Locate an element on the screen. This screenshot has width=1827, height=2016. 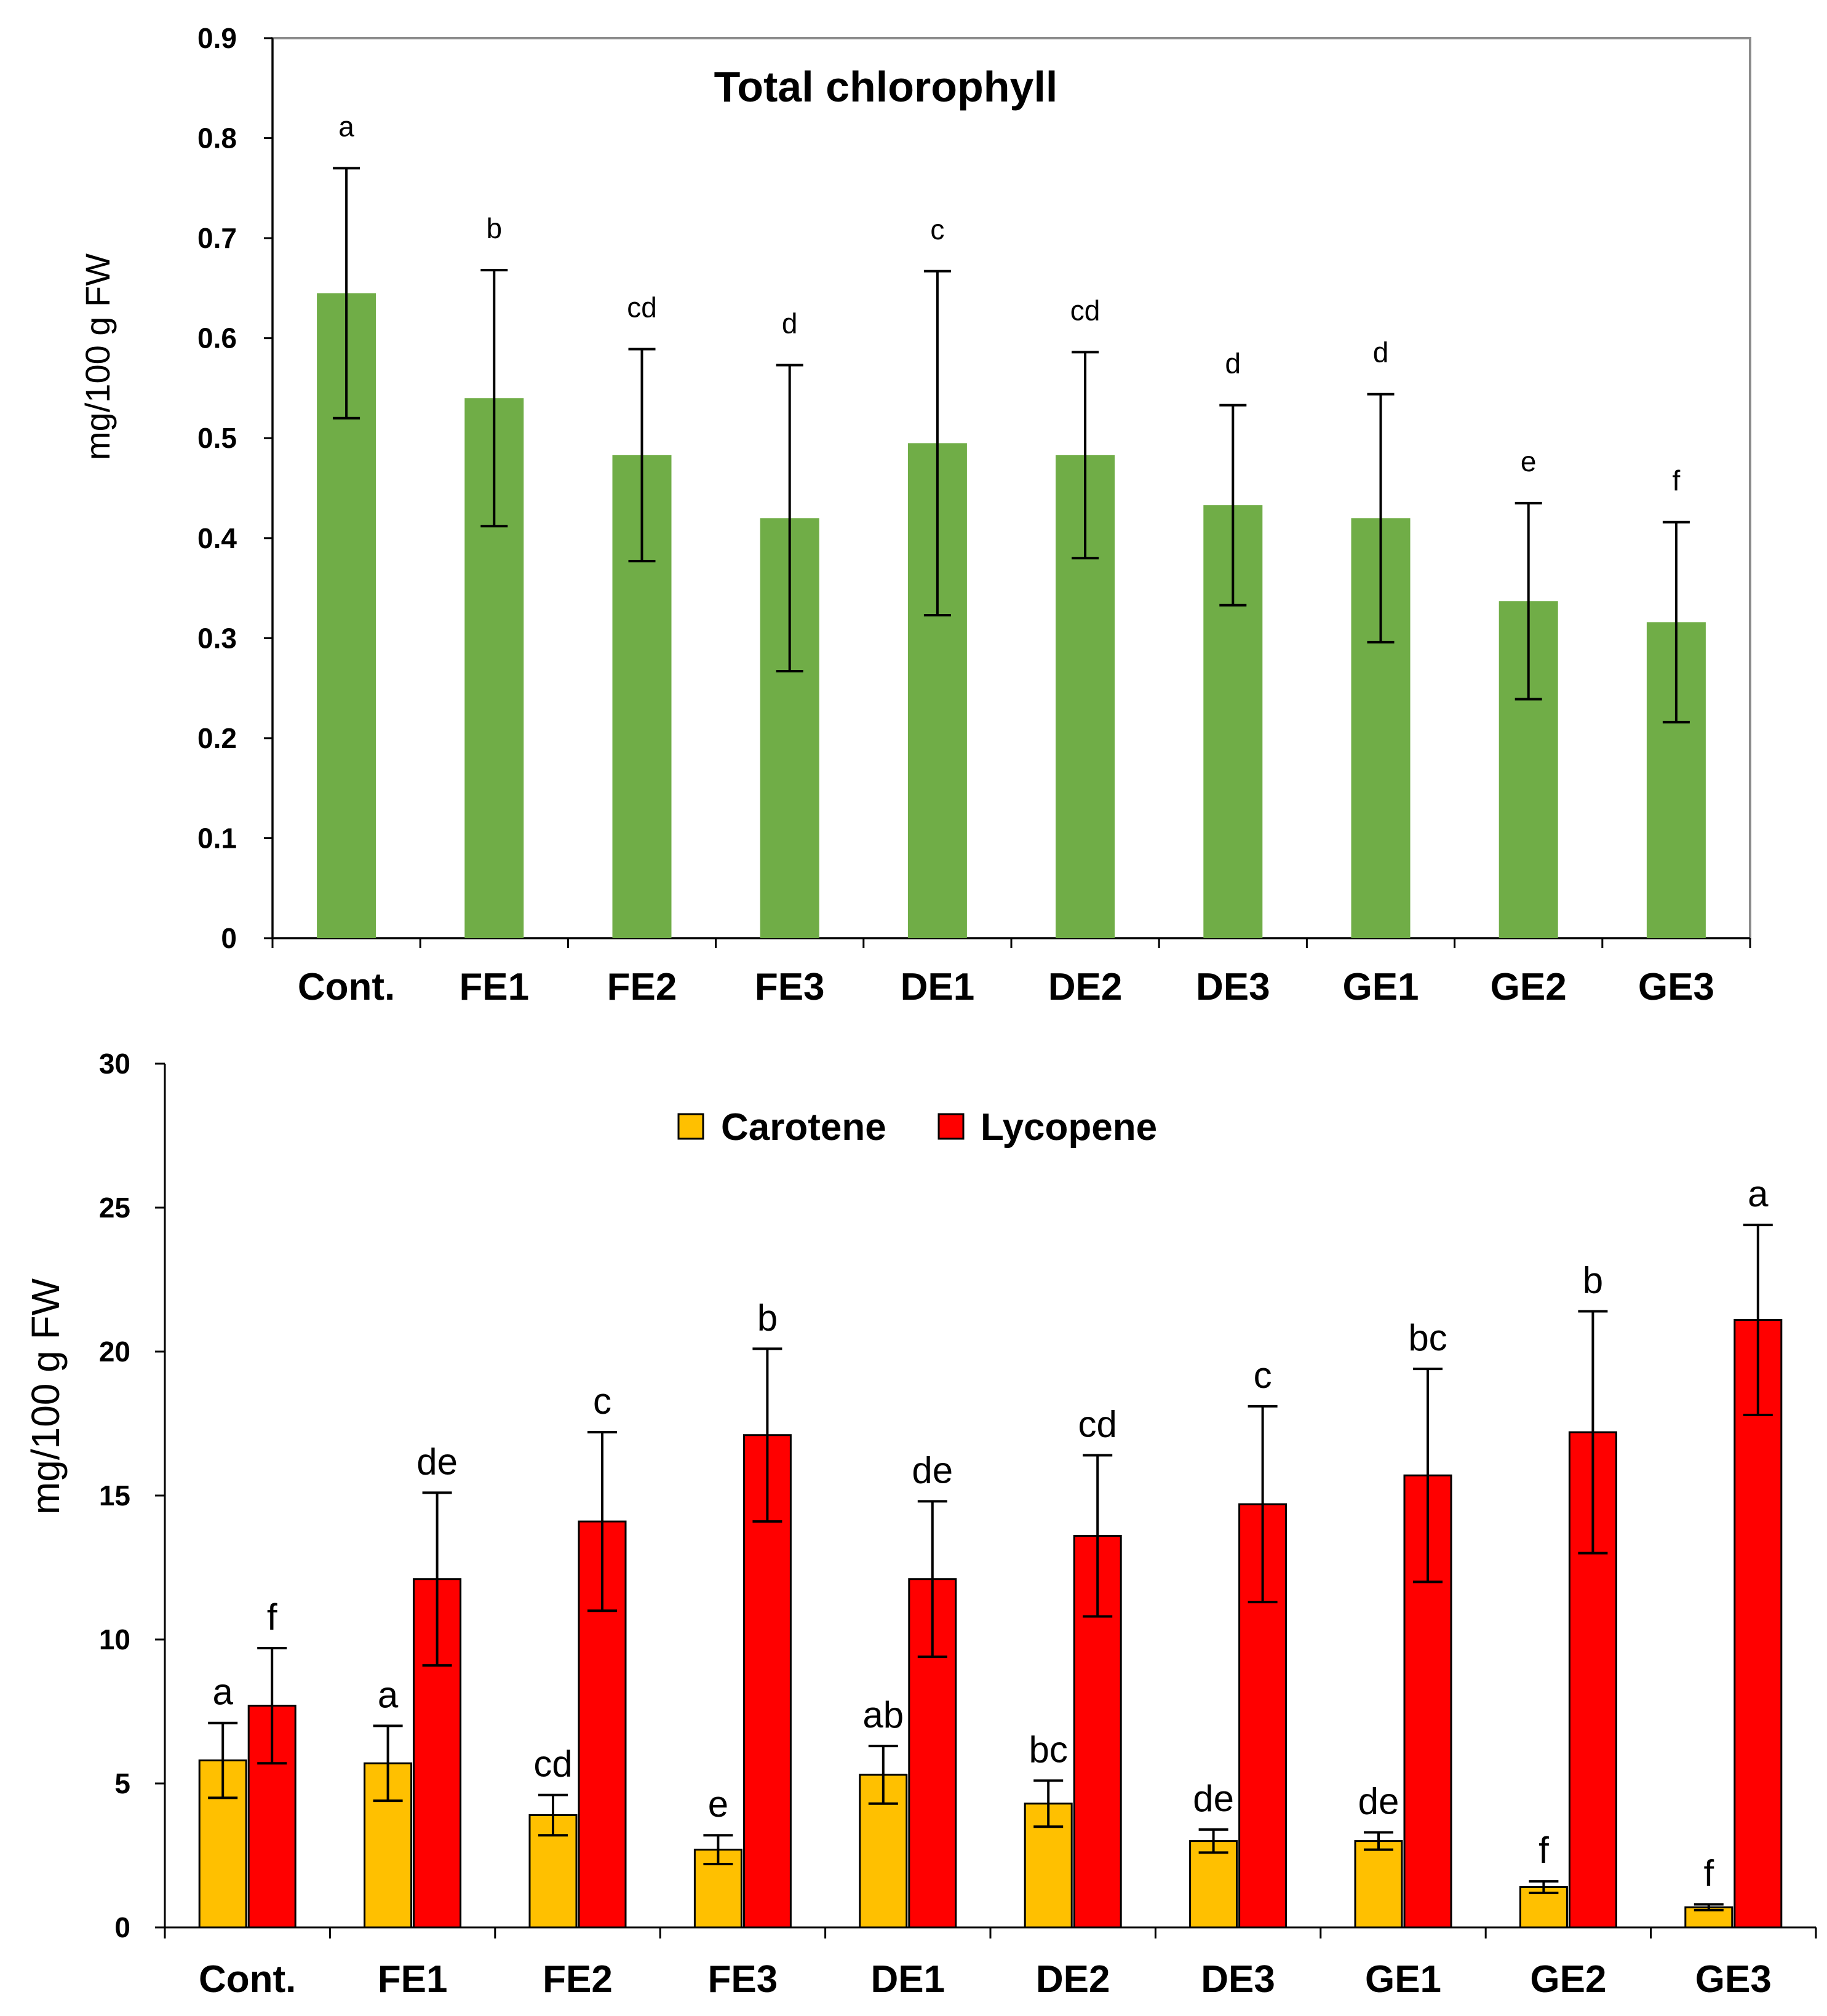
chart1-significance-letter: a is located at coordinates (346, 126).